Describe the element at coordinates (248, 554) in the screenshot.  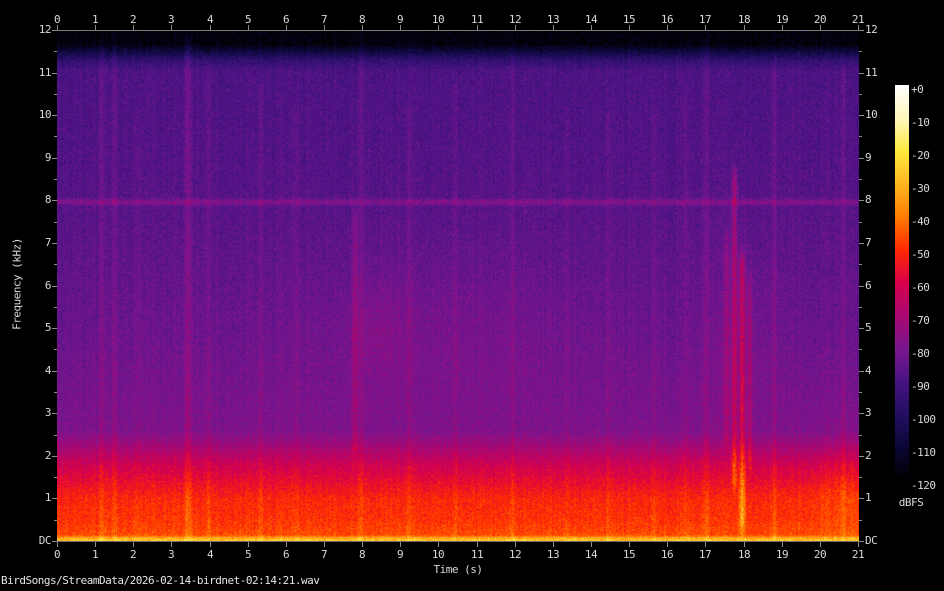
I see `x-tick-label: 5` at that location.